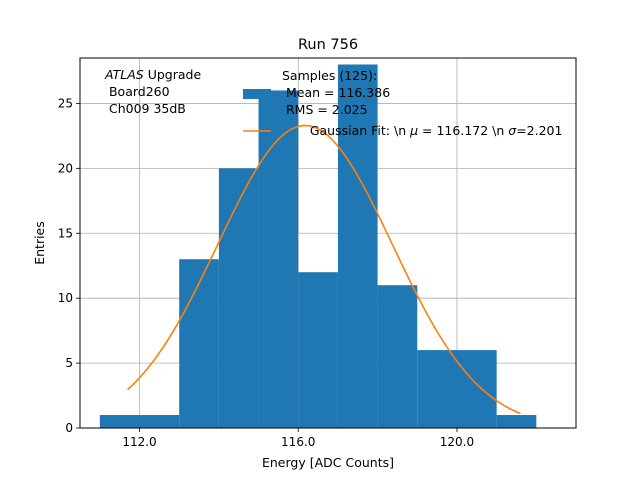 This screenshot has height=480, width=640. What do you see at coordinates (329, 75) in the screenshot?
I see `legend-samples-line: Samples (125):` at bounding box center [329, 75].